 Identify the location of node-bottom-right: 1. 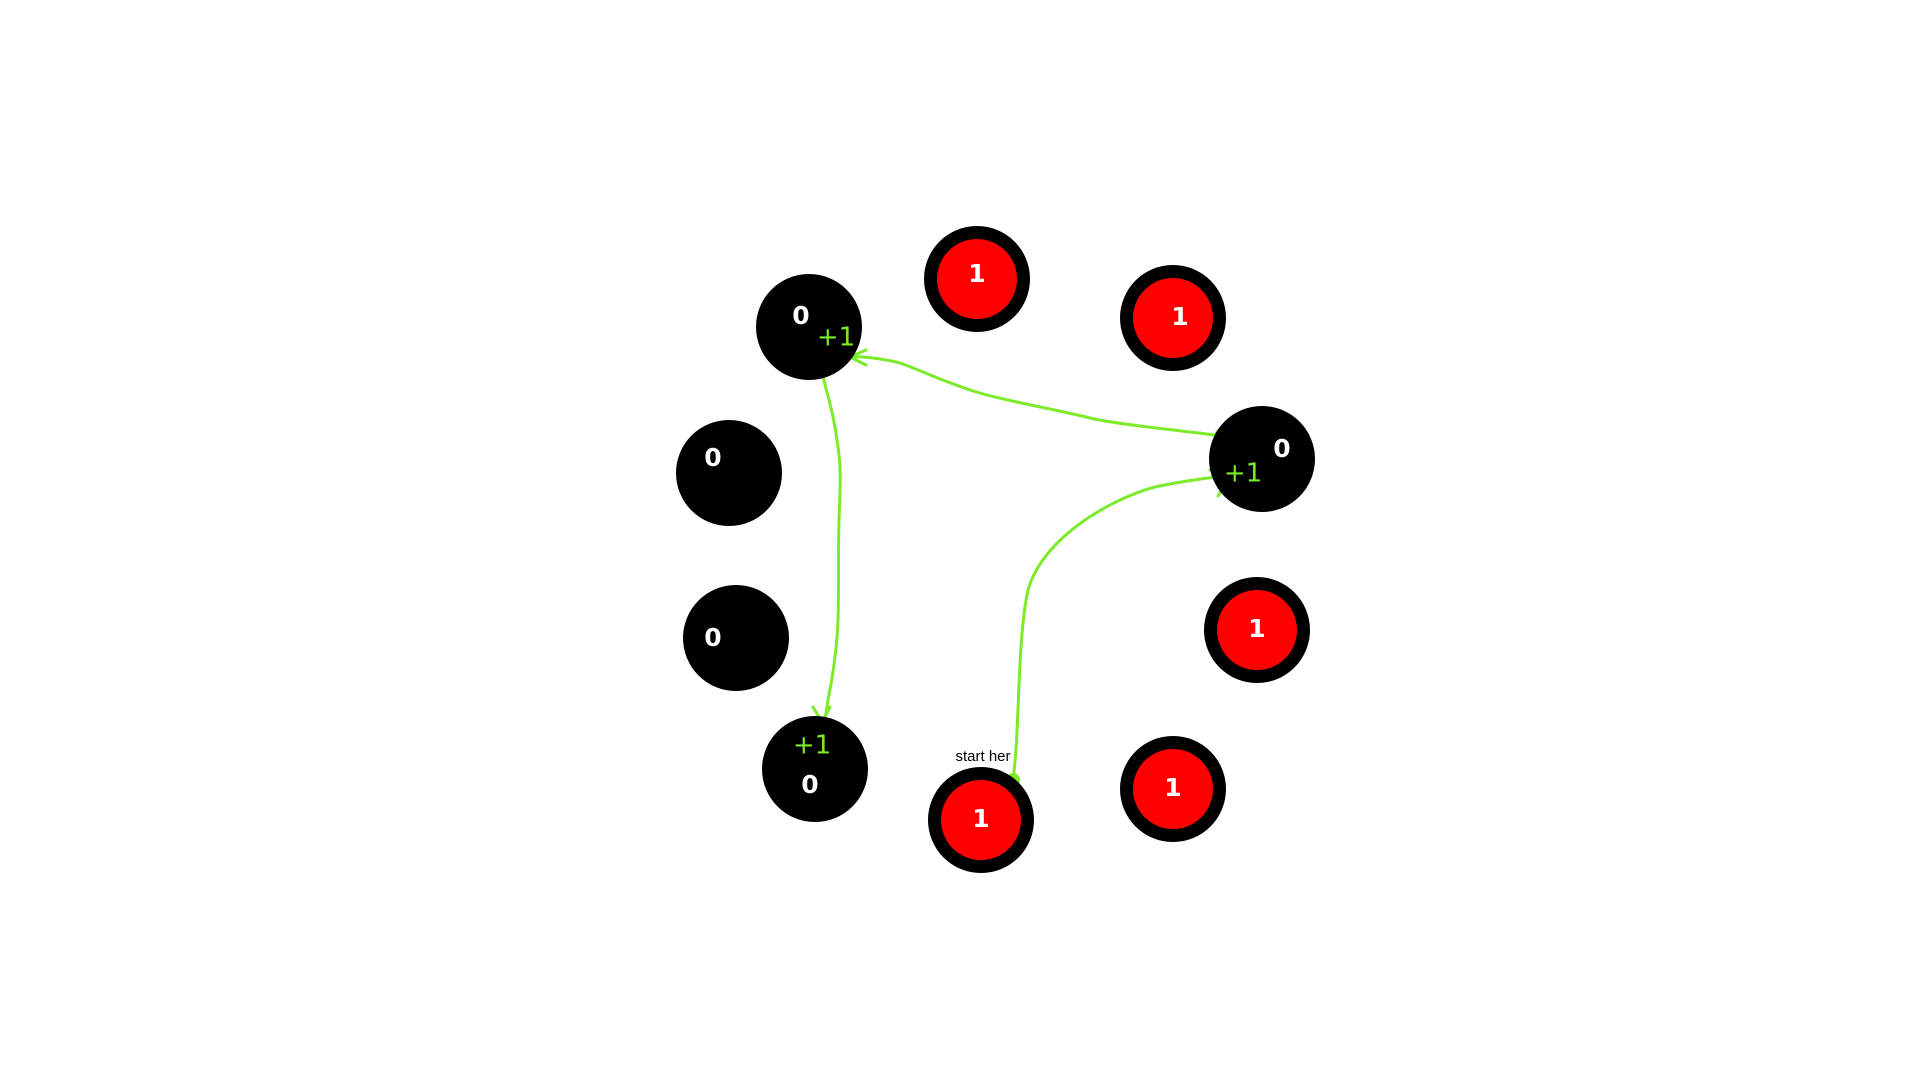
(1173, 789).